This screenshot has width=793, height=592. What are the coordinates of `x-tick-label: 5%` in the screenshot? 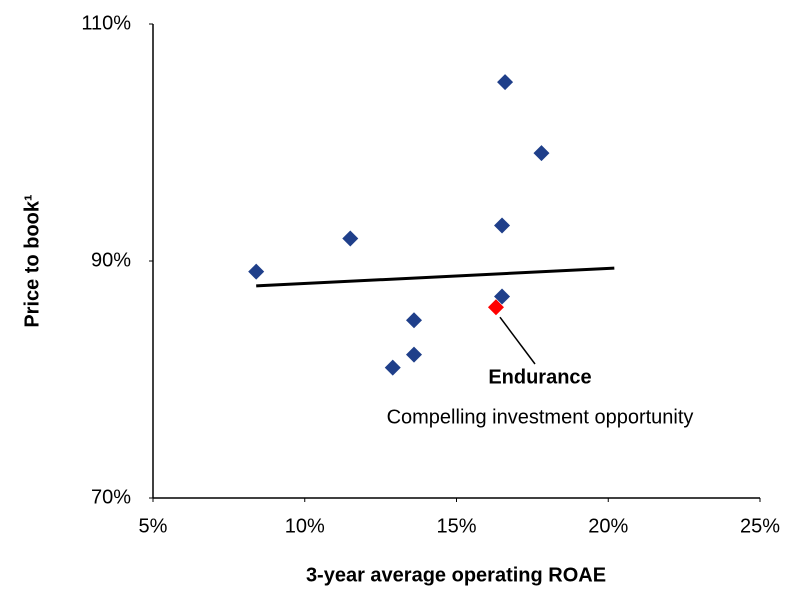 It's located at (153, 526).